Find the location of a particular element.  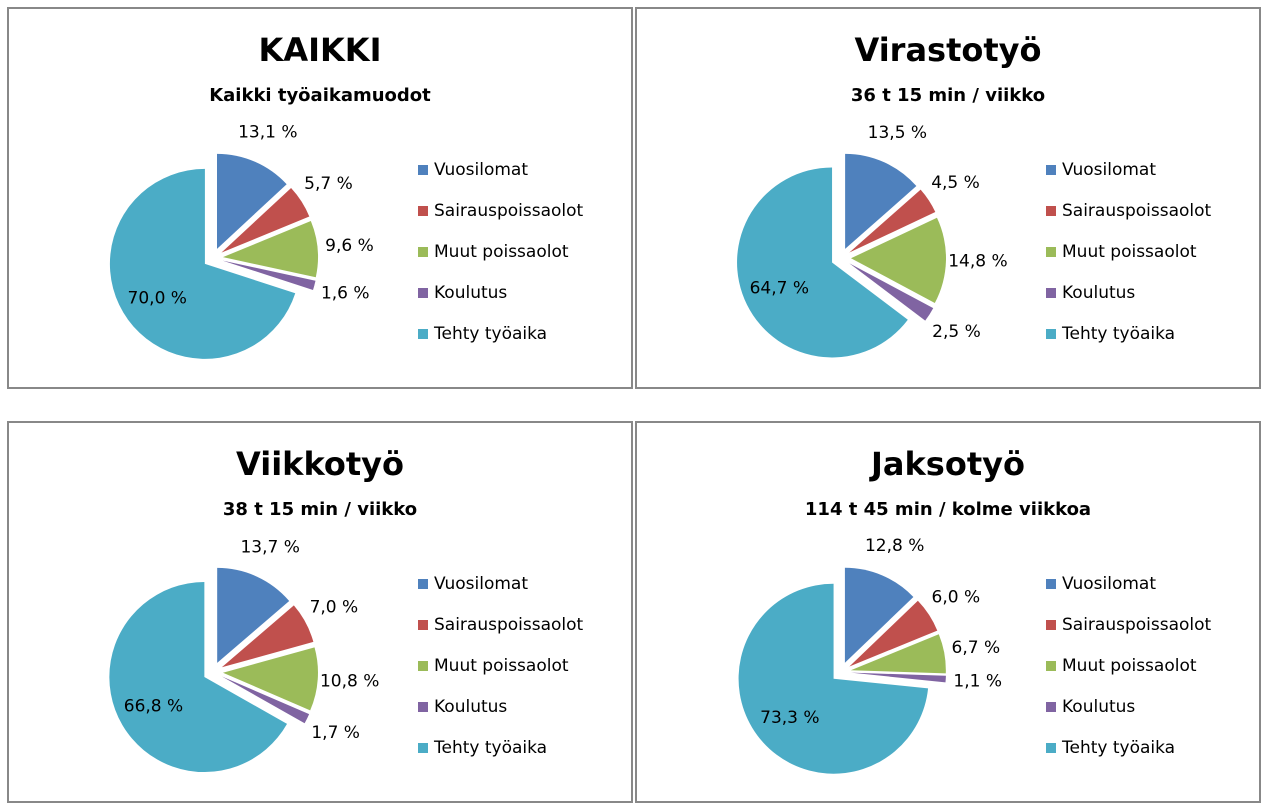

chart-subtitle: 36 t 15 min / viikko is located at coordinates (948, 95).